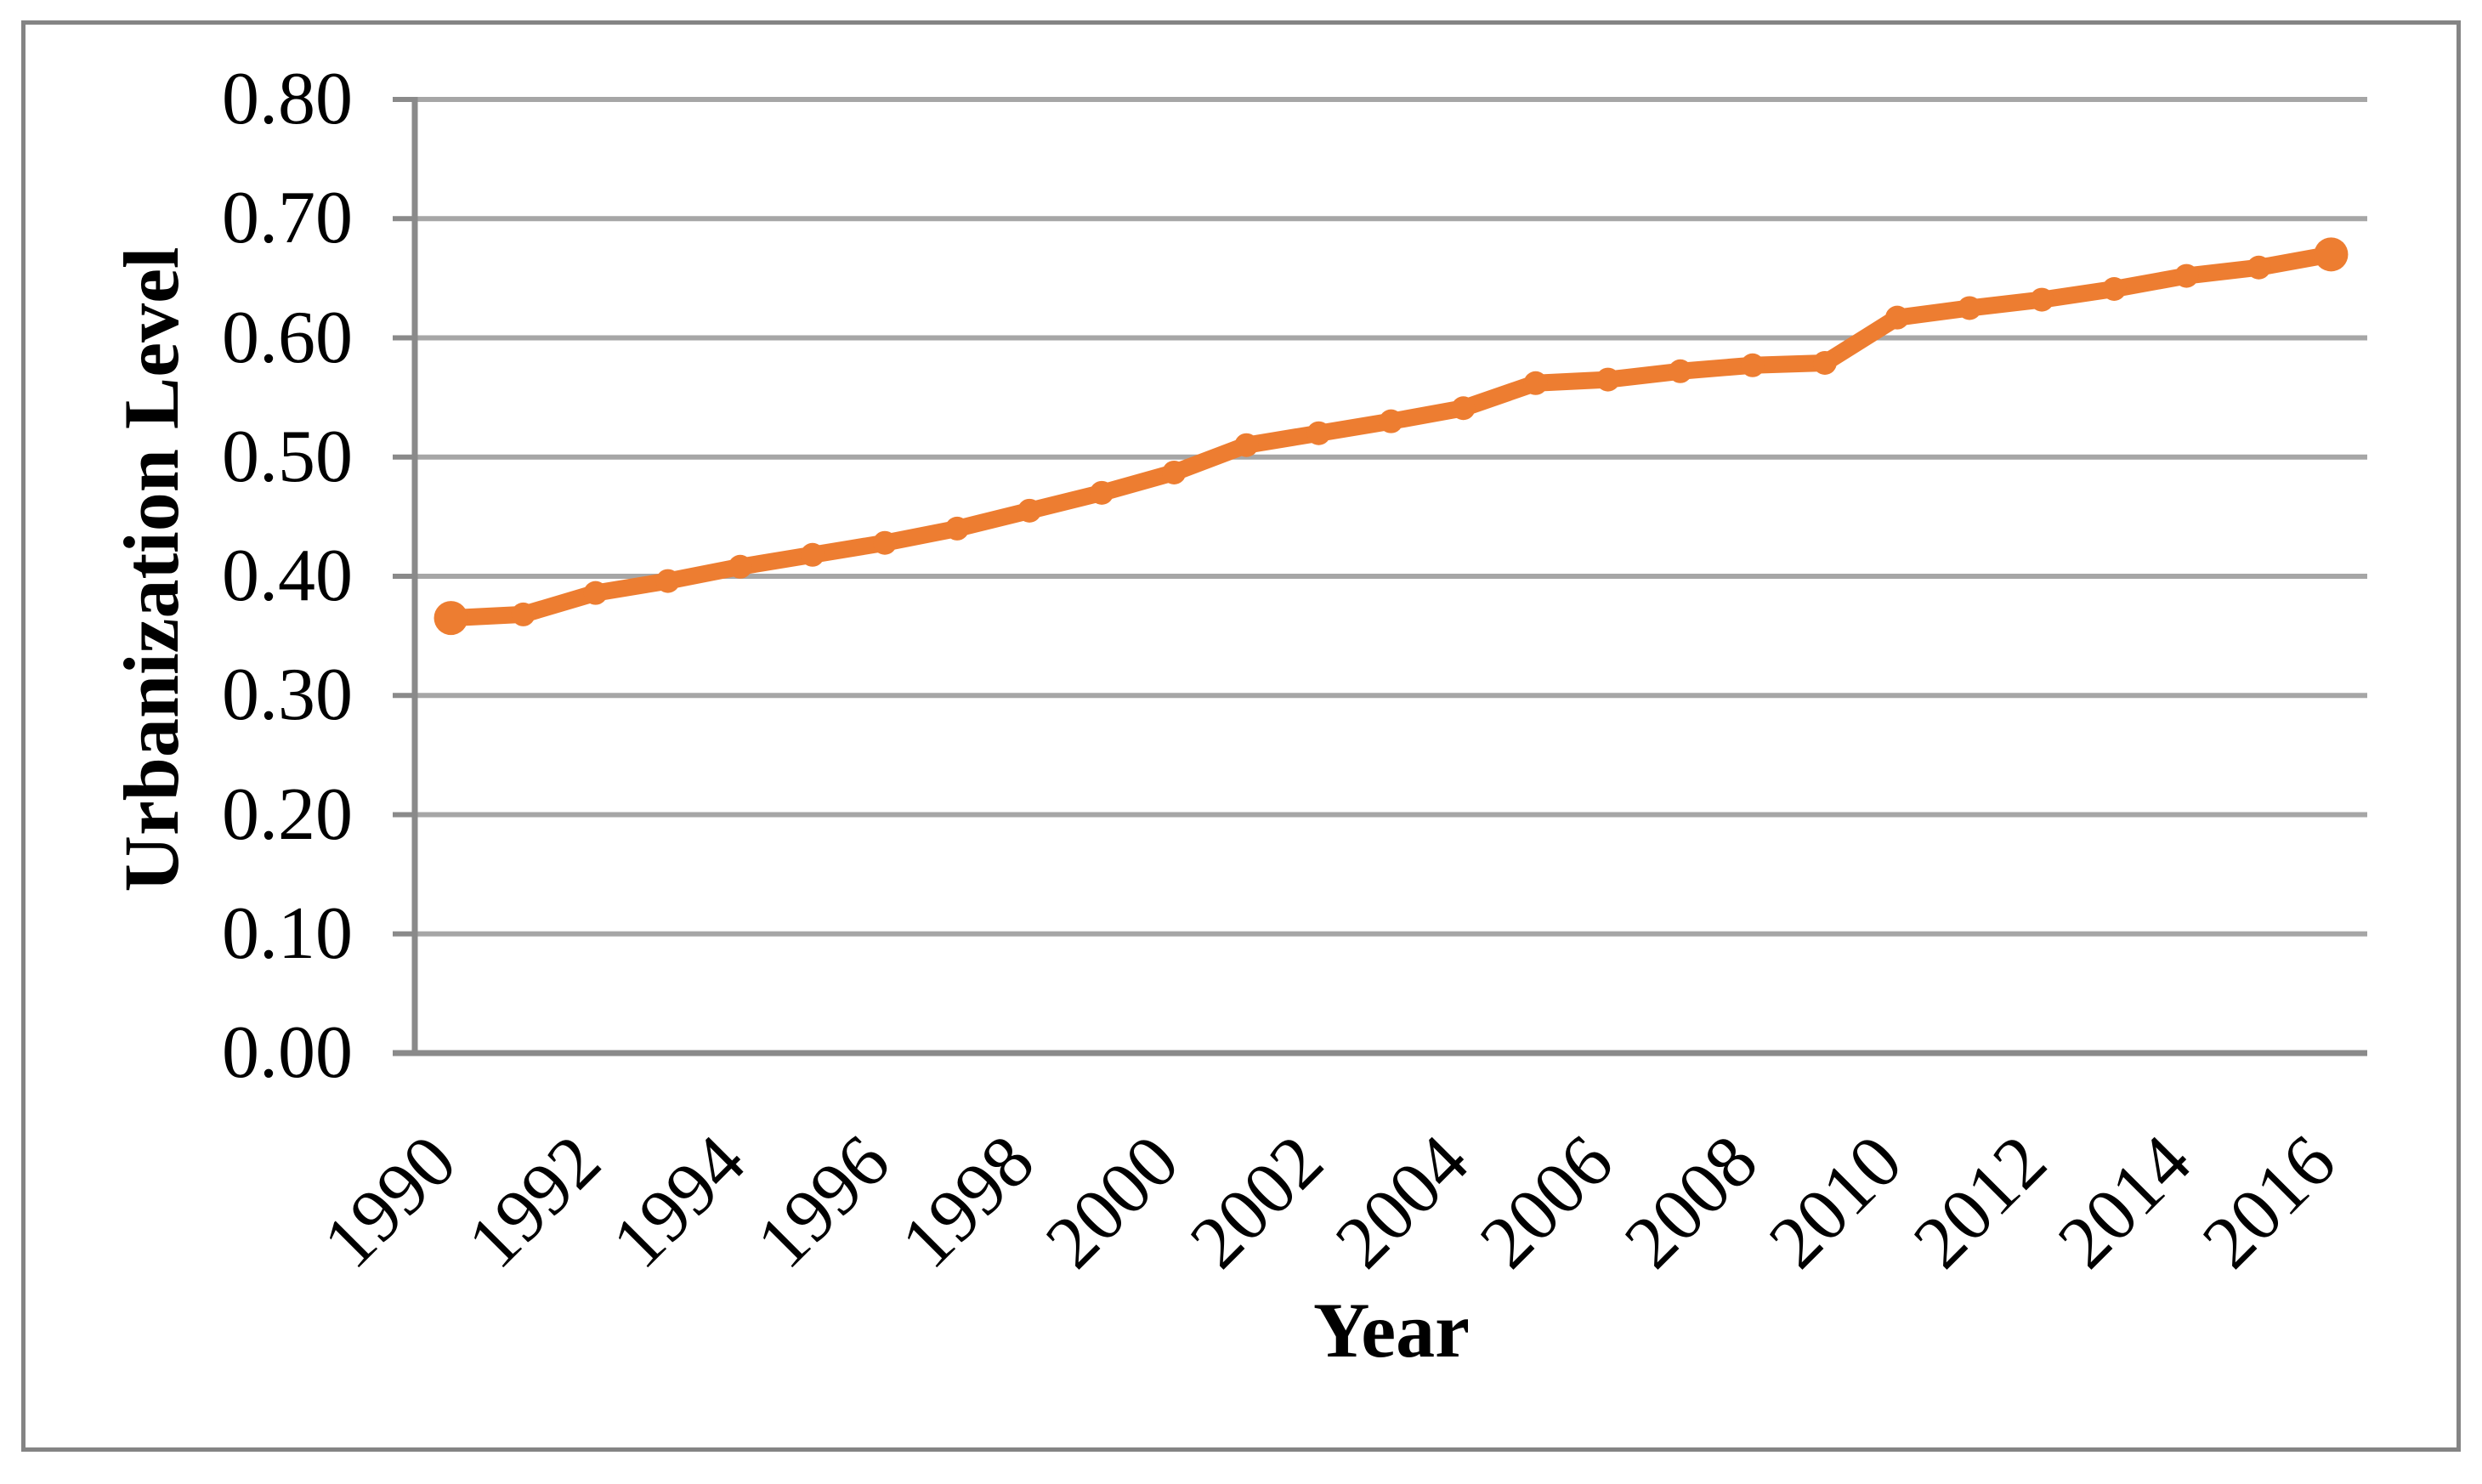  Describe the element at coordinates (287, 337) in the screenshot. I see `y-tick-label-0.60: 0.60` at that location.